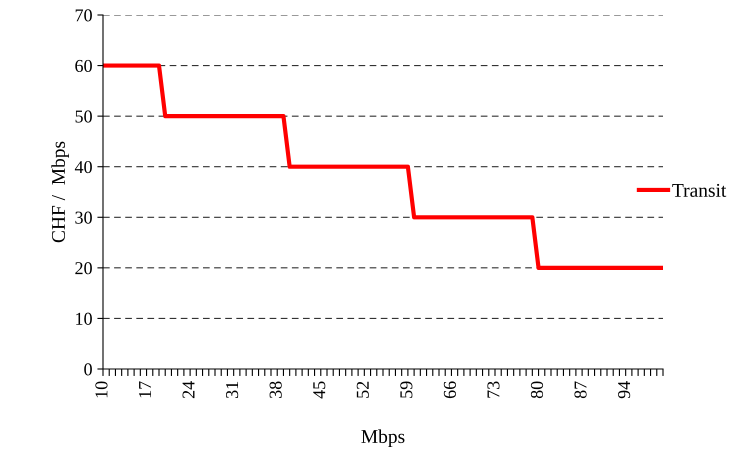 This screenshot has height=465, width=732. What do you see at coordinates (276, 389) in the screenshot?
I see `x-tick-label: 38` at bounding box center [276, 389].